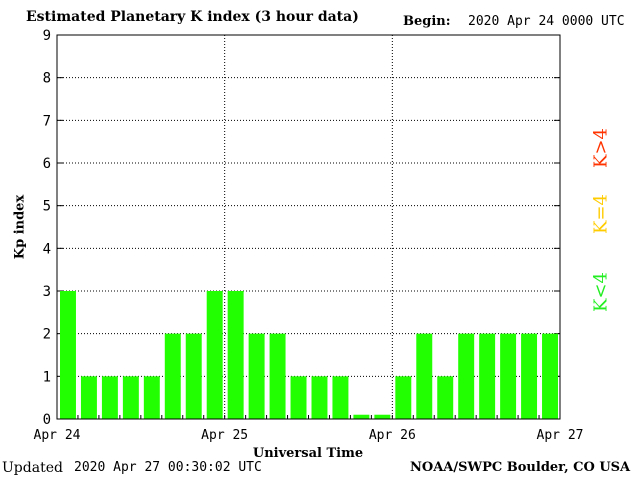 This screenshot has height=480, width=640. I want to click on x-tick-label: Apr 27, so click(560, 435).